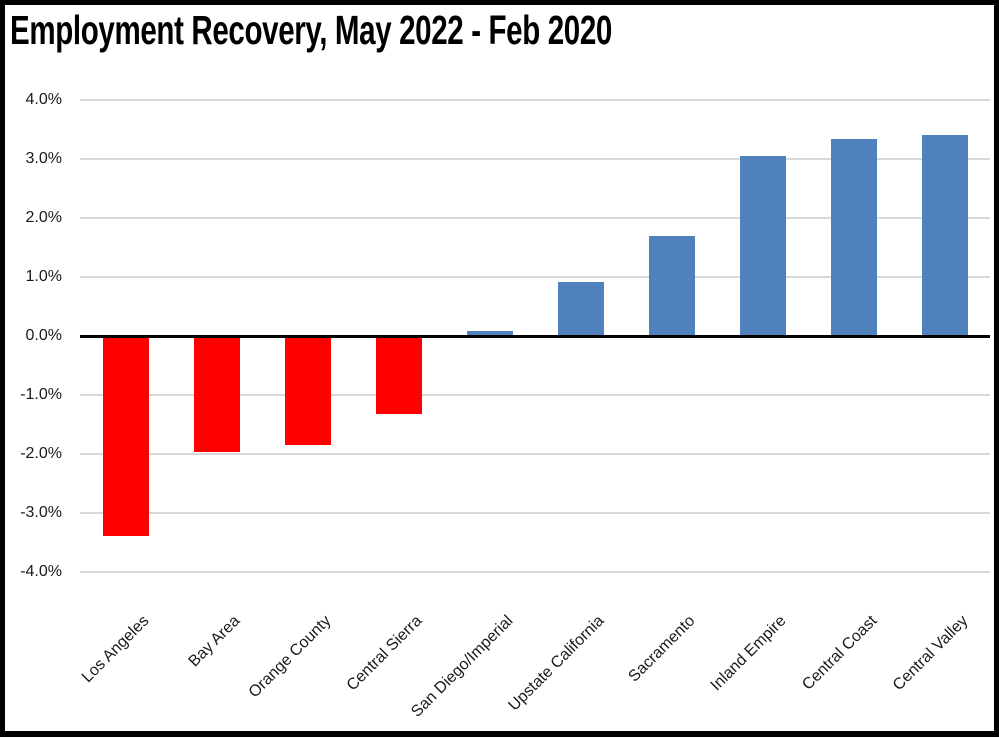 Image resolution: width=999 pixels, height=739 pixels. Describe the element at coordinates (41, 394) in the screenshot. I see `y-axis-tick-label: -1.0%` at that location.